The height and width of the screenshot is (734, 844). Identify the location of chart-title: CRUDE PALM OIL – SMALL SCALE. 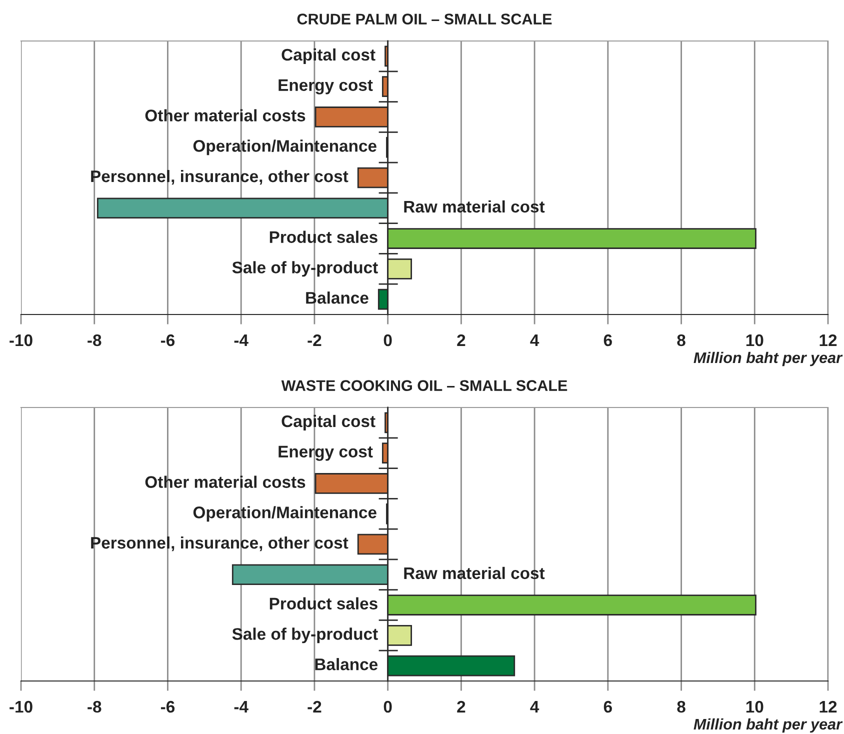
(424, 19).